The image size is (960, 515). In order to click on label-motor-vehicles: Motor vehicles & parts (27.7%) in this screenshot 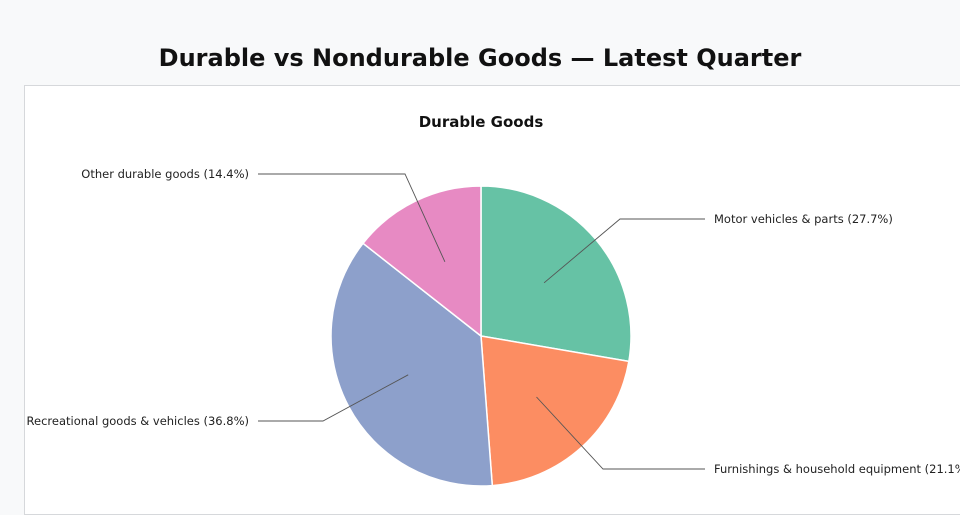, I will do `click(803, 219)`.